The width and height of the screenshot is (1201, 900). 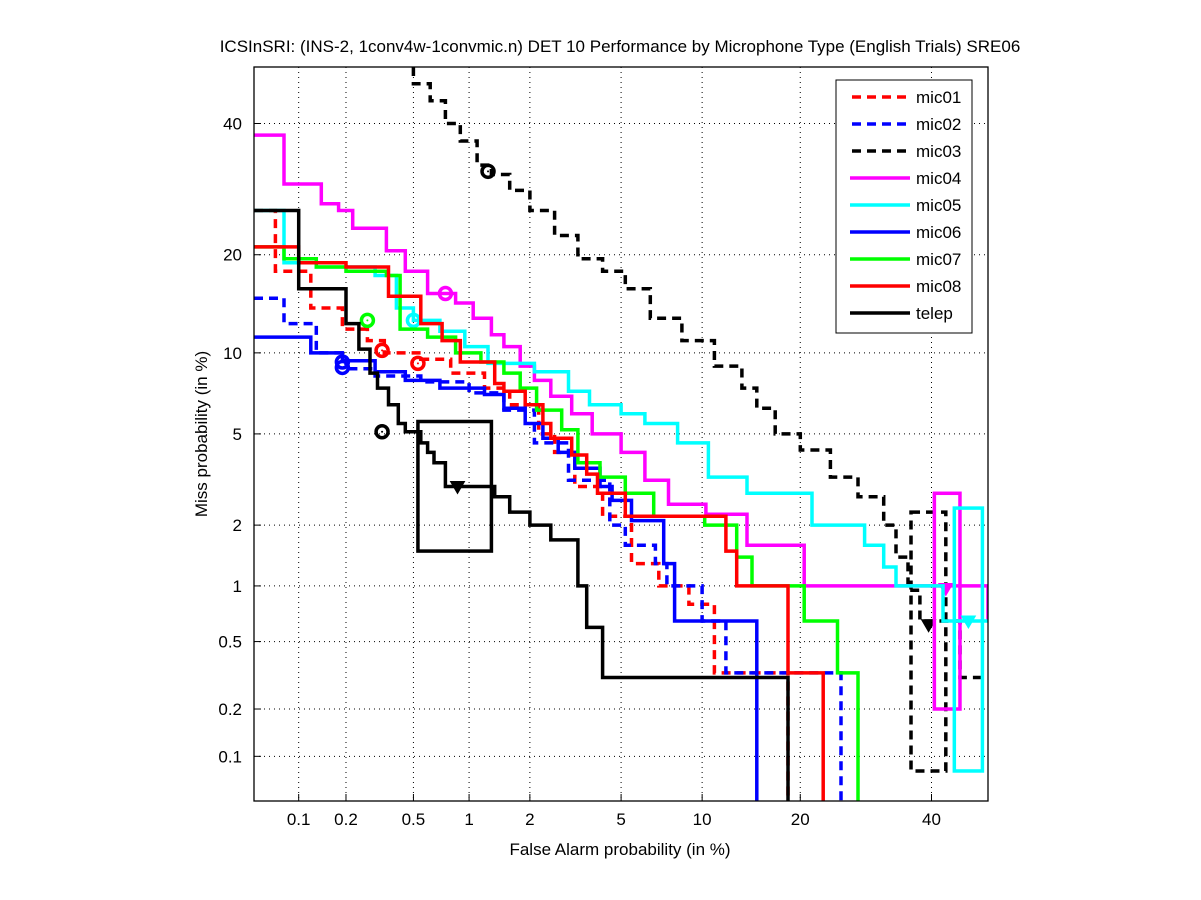 I want to click on actual-dcf-marker-mic04, so click(x=445, y=293).